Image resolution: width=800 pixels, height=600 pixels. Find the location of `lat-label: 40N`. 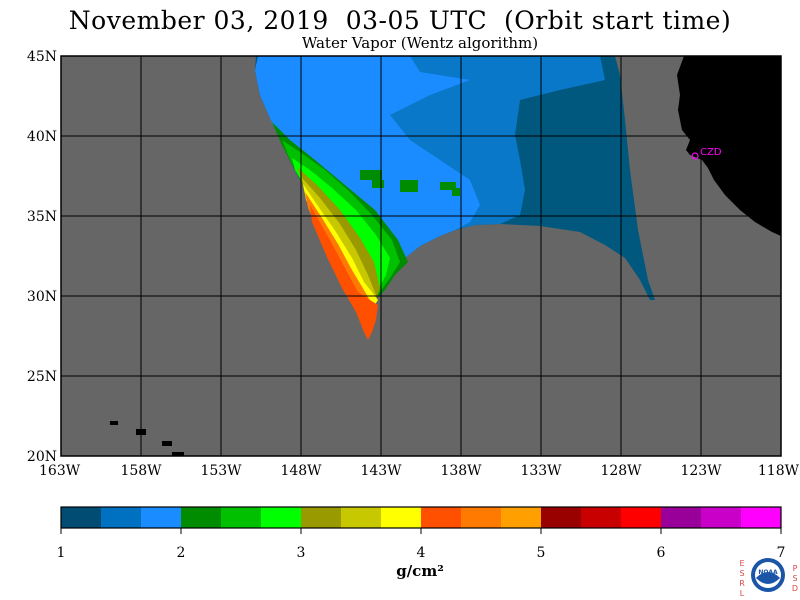

lat-label: 40N is located at coordinates (42, 137).